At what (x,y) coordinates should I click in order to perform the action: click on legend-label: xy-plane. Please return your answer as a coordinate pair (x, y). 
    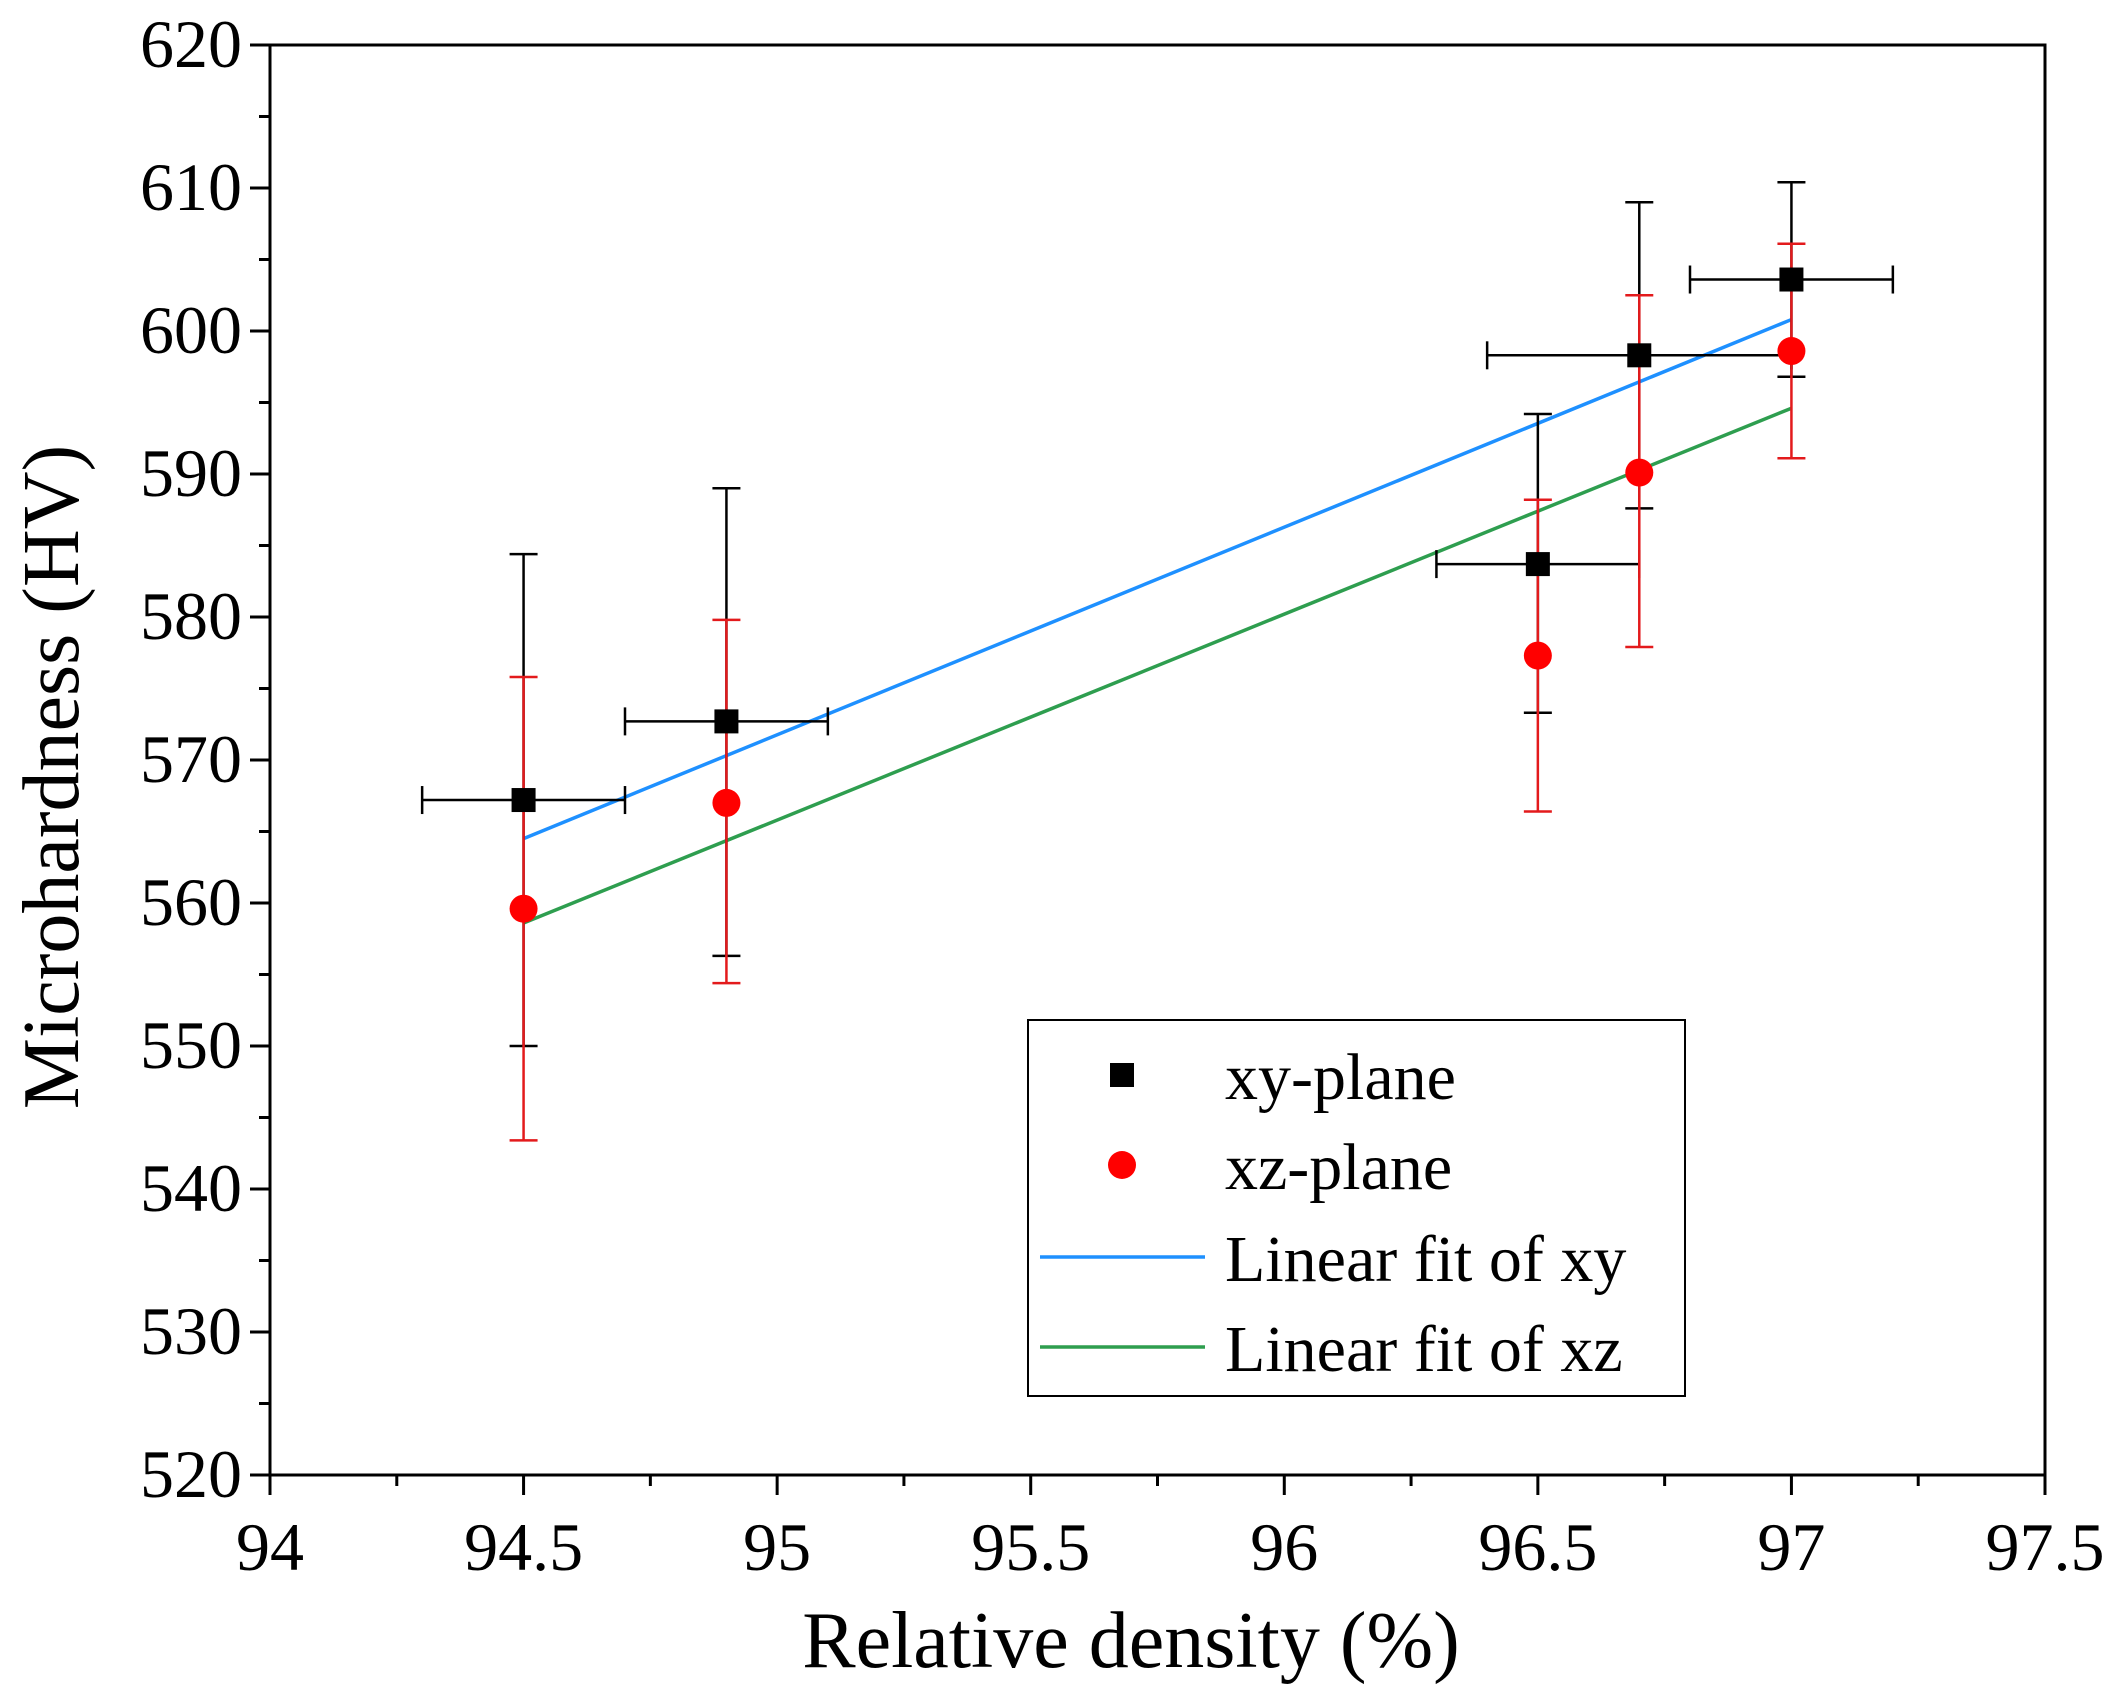
    Looking at the image, I should click on (1340, 1077).